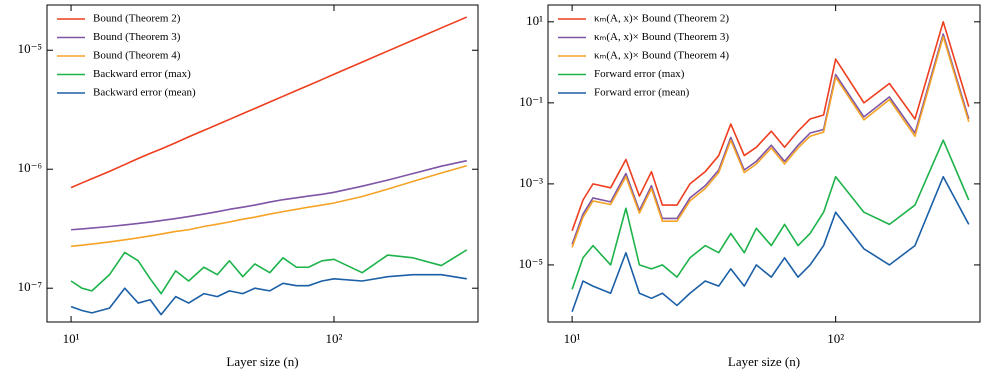 This screenshot has width=984, height=381. I want to click on legend-label: Bound (Theorem 2), so click(137, 19).